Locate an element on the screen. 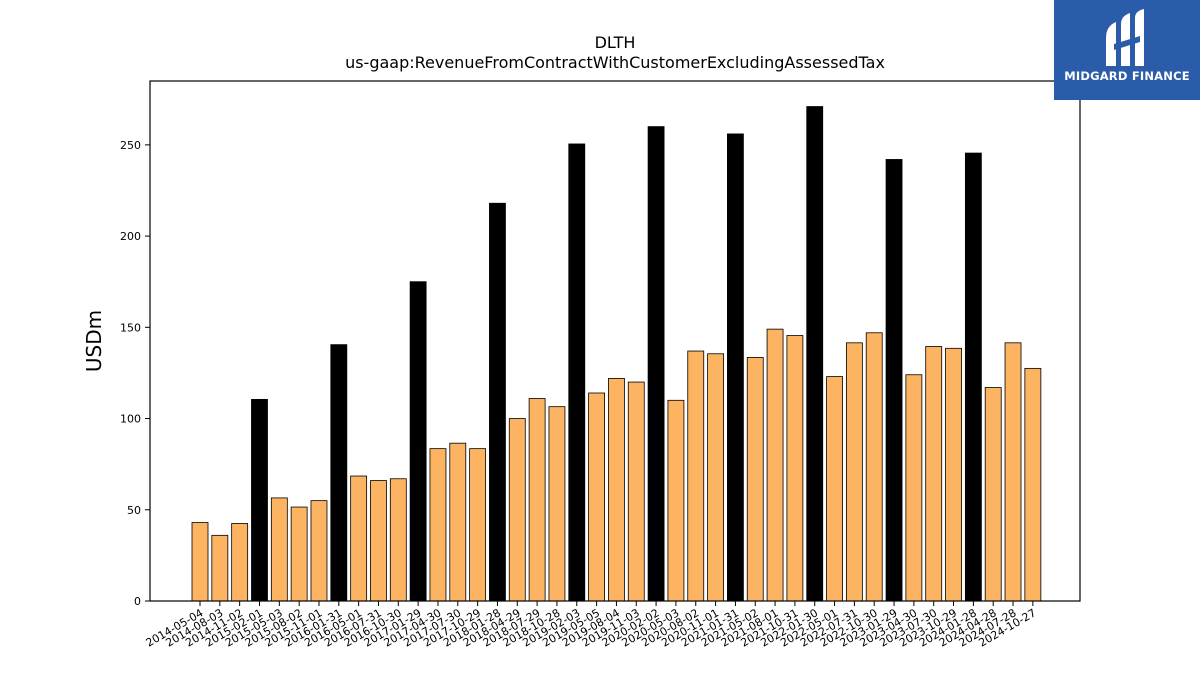  y-tick-label: 150 is located at coordinates (130, 327).